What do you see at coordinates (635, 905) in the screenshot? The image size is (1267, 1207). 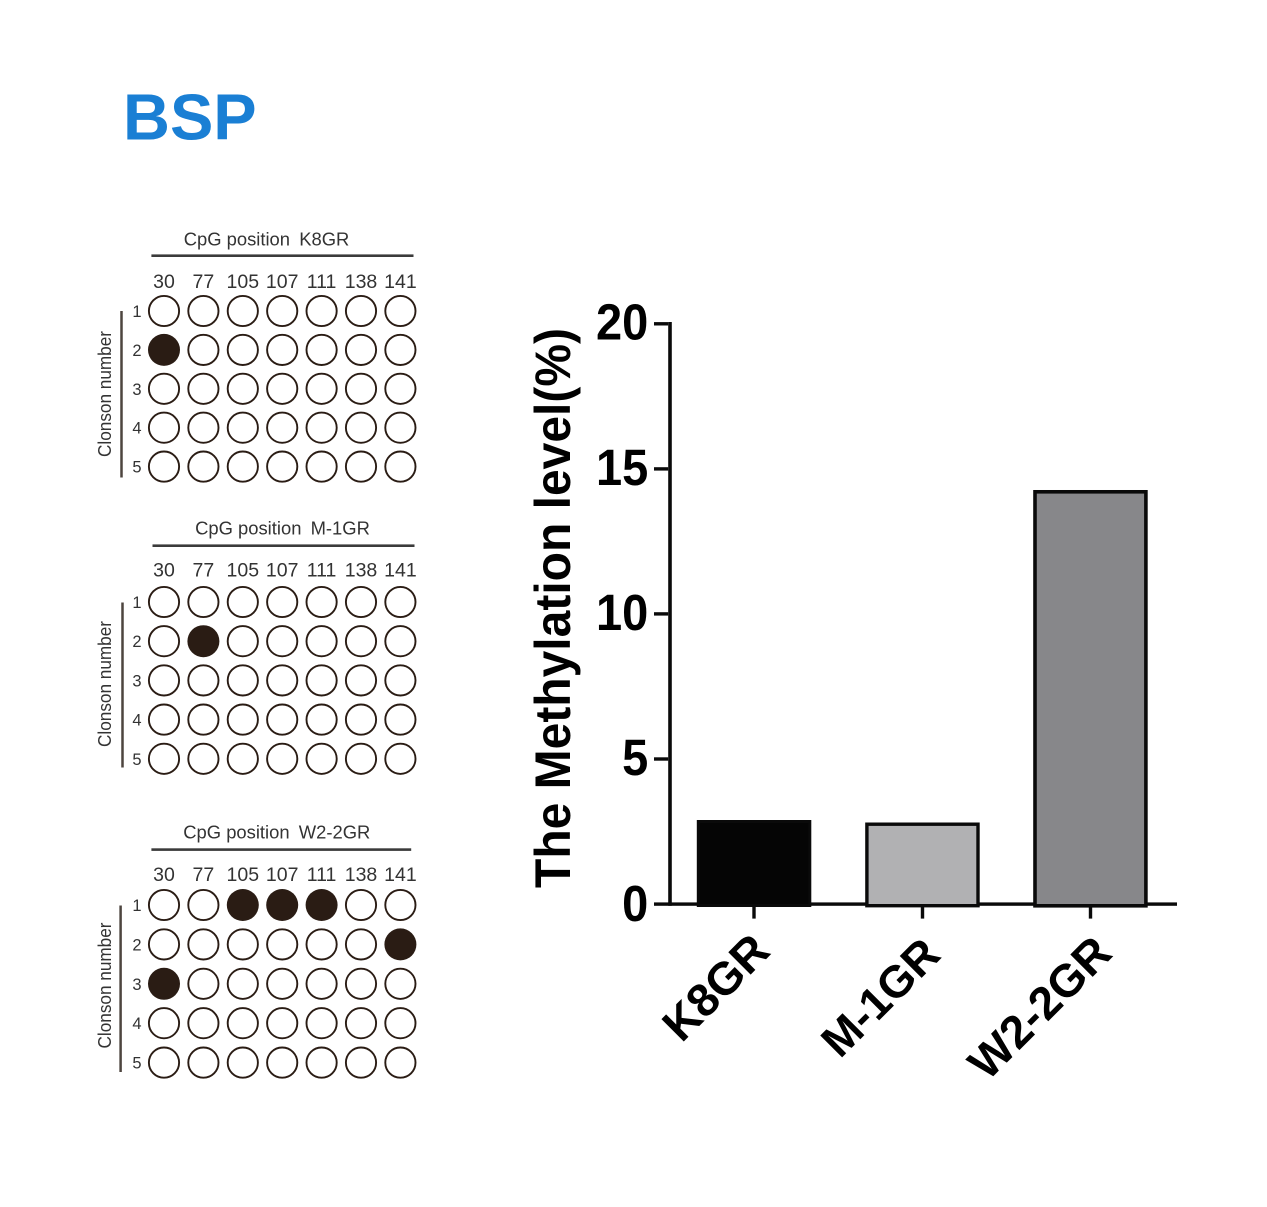 I see `svg-text: 0` at bounding box center [635, 905].